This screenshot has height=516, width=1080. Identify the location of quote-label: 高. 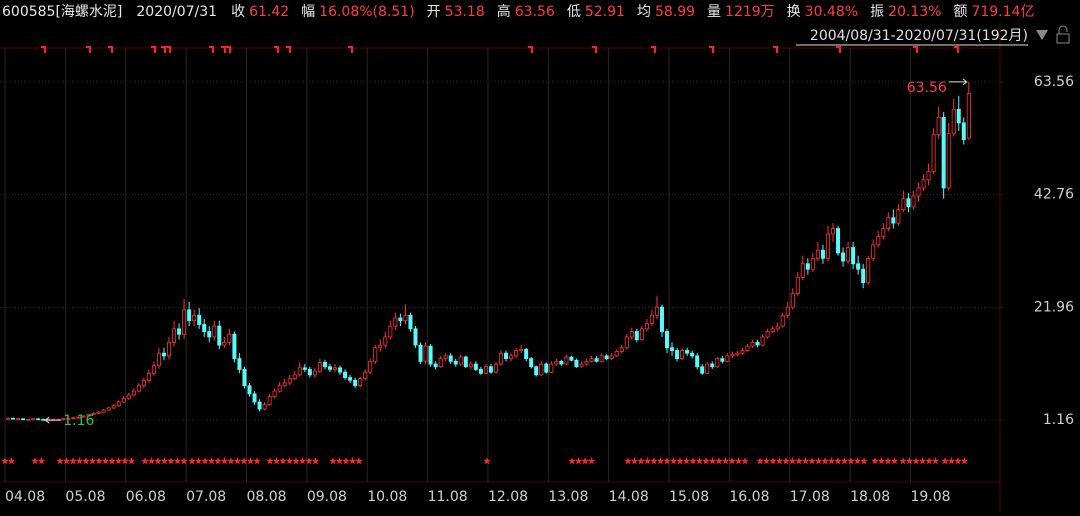
(504, 11).